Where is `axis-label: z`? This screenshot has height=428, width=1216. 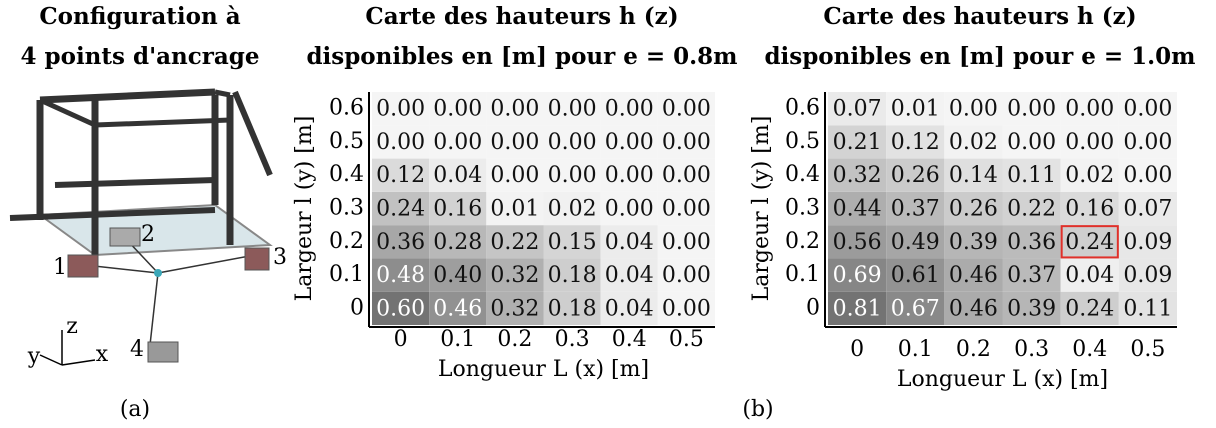 axis-label: z is located at coordinates (72, 326).